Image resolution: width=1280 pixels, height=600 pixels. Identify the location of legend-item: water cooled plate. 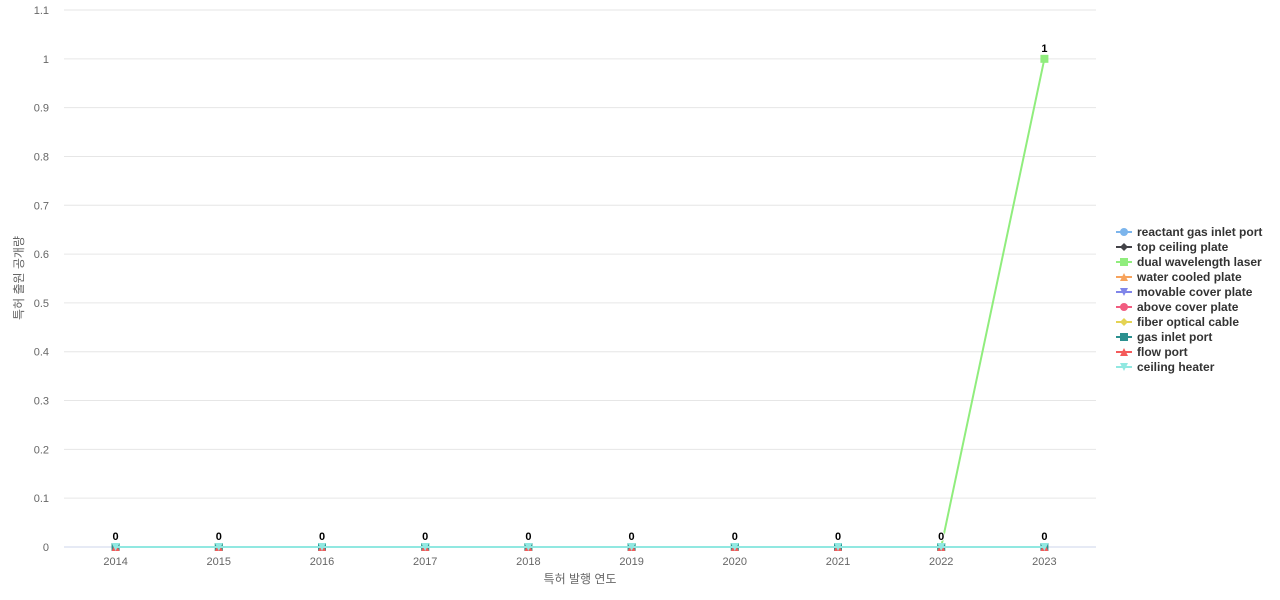
(1189, 276).